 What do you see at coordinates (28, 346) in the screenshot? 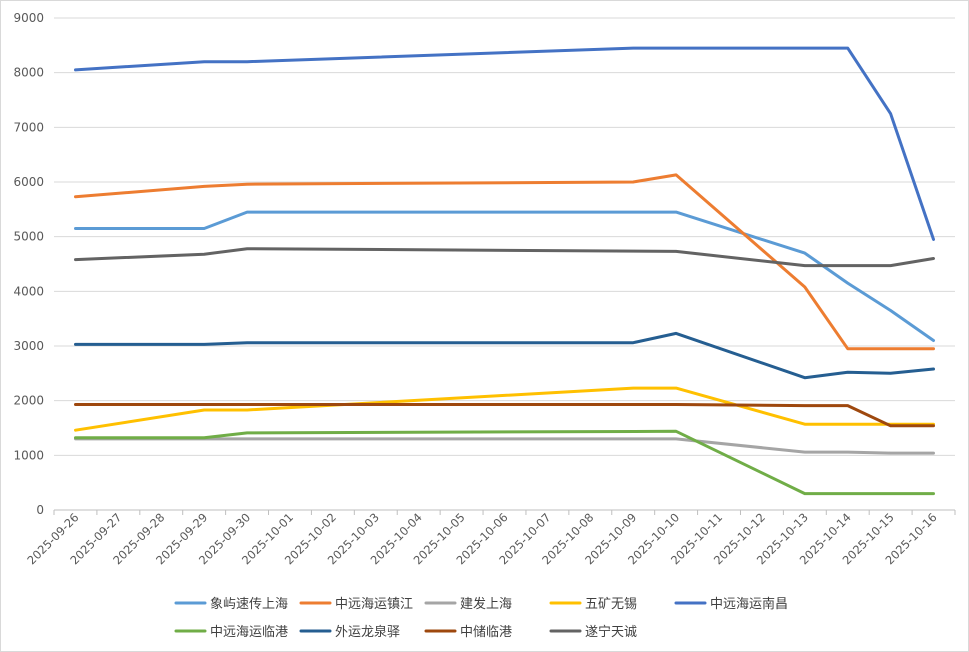
I see `y-tick-label: 3000` at bounding box center [28, 346].